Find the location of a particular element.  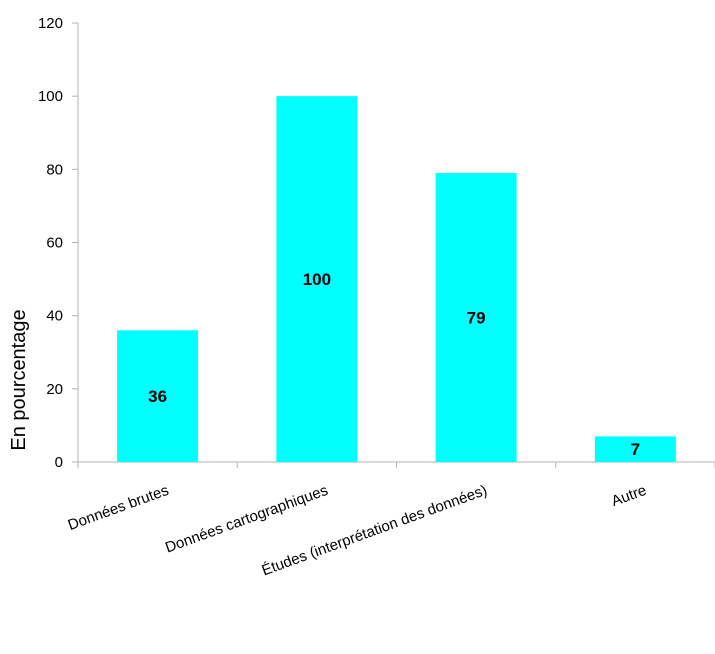

y-axis-title: En pourcentage is located at coordinates (19, 379).